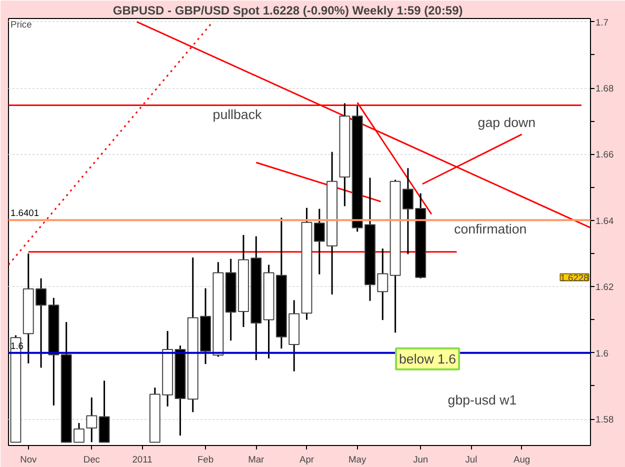 This screenshot has height=467, width=625. Describe the element at coordinates (522, 459) in the screenshot. I see `x-tick-label: Aug` at that location.